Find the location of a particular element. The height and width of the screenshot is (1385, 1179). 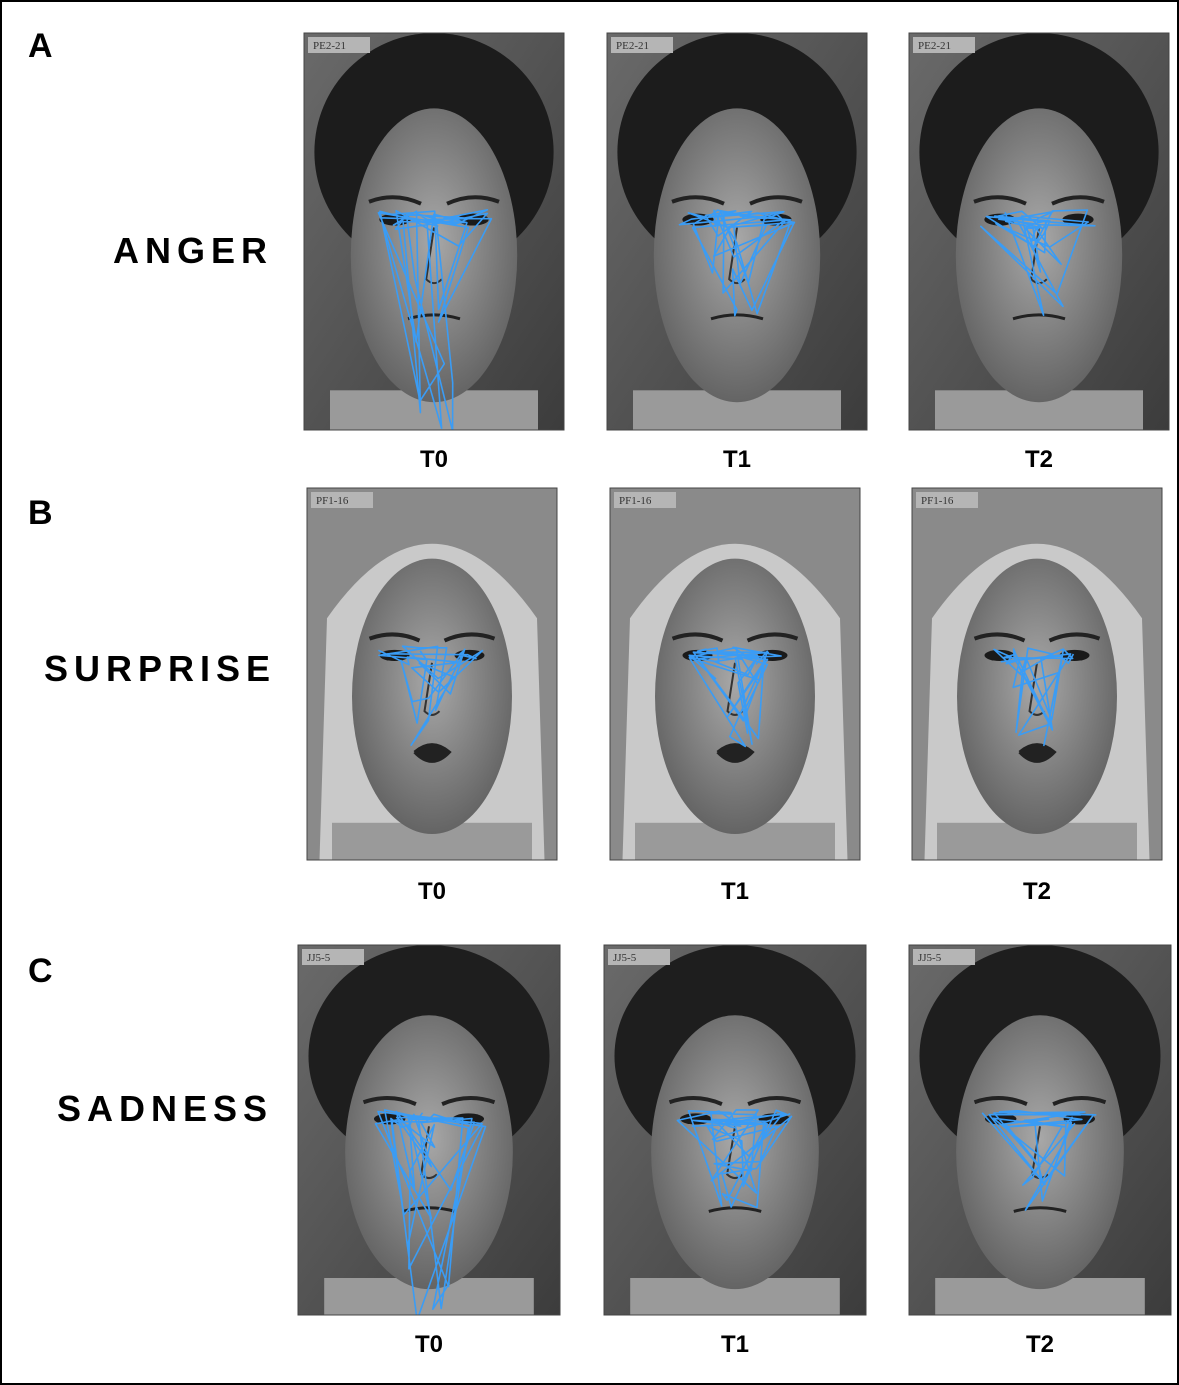

emotion-label: ANGER is located at coordinates (193, 250).